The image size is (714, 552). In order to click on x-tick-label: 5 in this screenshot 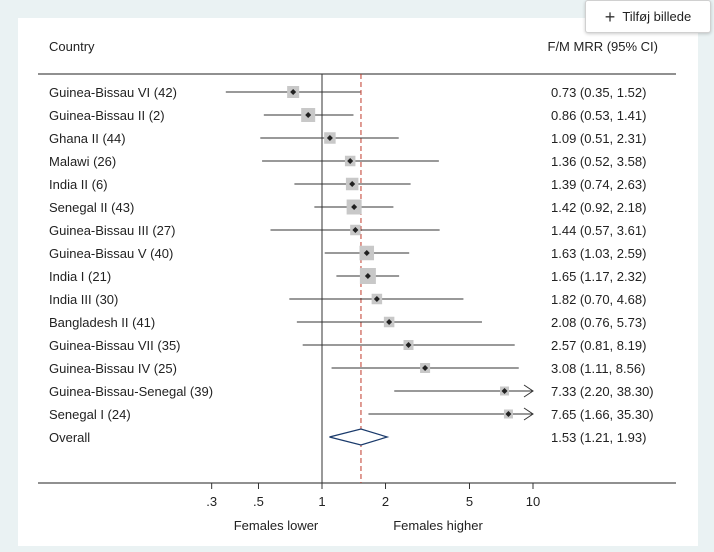, I will do `click(469, 501)`.